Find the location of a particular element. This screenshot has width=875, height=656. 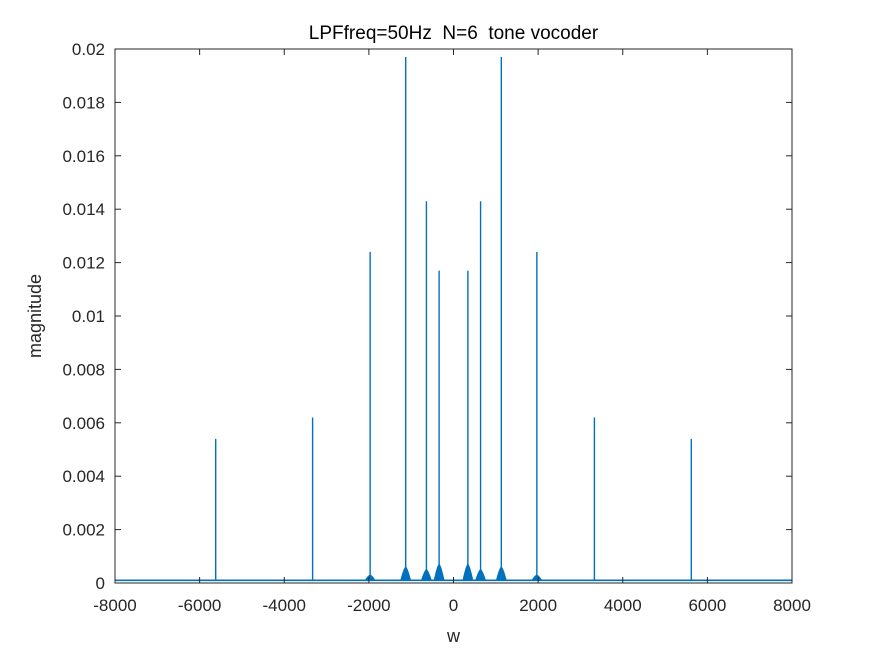

y-tick-label: 0.01 is located at coordinates (88, 316).